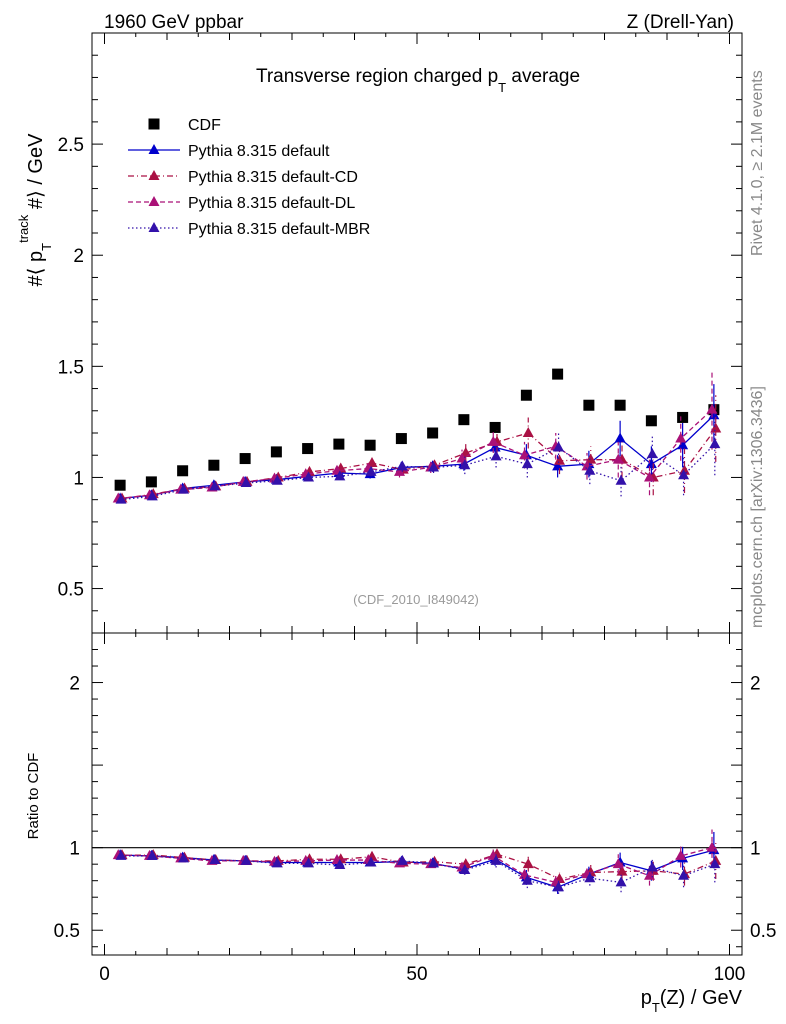 Image resolution: width=786 pixels, height=1024 pixels. What do you see at coordinates (418, 472) in the screenshot?
I see `series-line-mbr` at bounding box center [418, 472].